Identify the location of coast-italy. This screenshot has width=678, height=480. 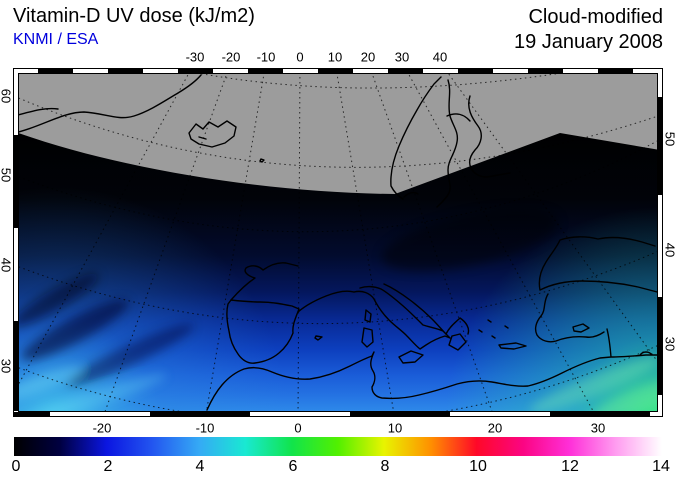
(402, 323).